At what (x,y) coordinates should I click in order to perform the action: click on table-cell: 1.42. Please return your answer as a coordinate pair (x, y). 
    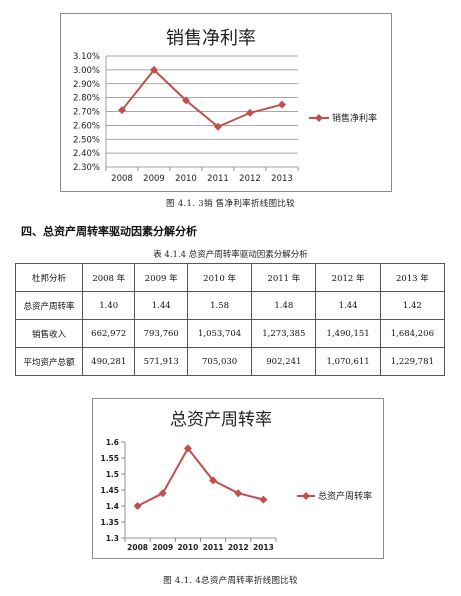
    Looking at the image, I should click on (412, 305).